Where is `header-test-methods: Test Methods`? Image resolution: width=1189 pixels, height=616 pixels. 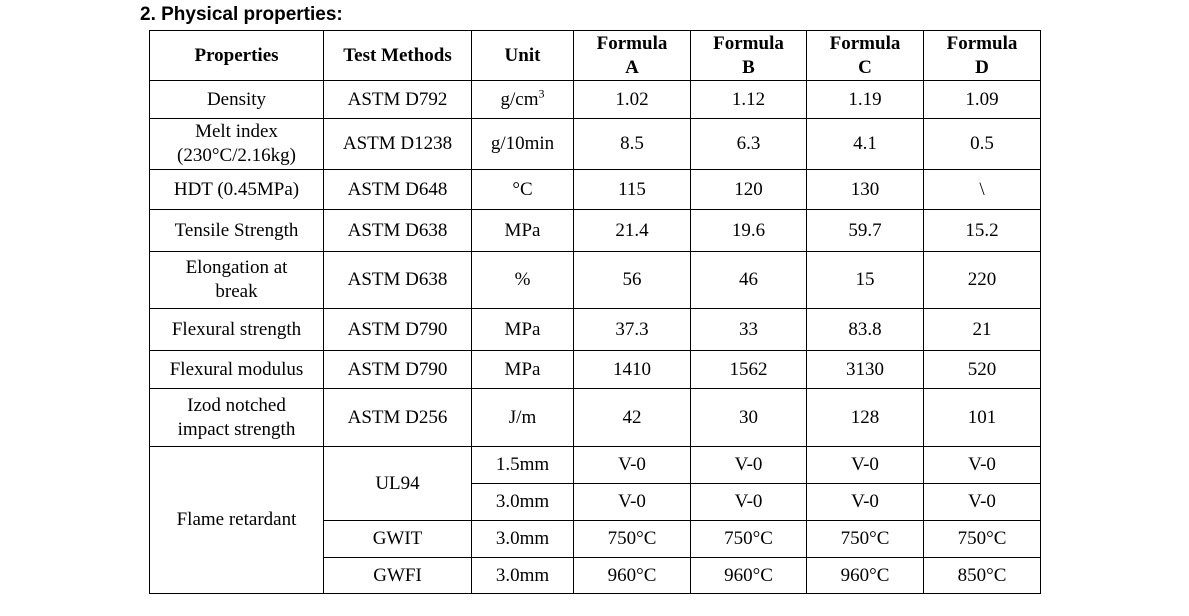 header-test-methods: Test Methods is located at coordinates (397, 55).